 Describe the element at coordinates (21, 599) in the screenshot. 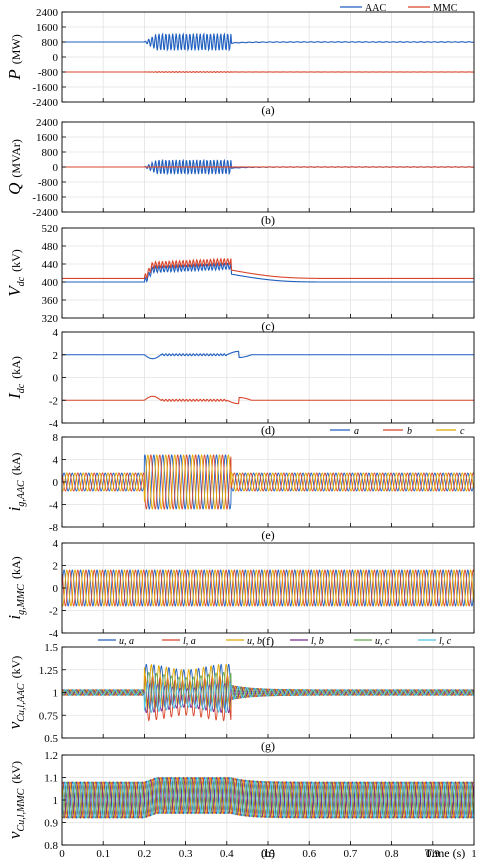

I see `y-label-subscript: g,MMC` at that location.